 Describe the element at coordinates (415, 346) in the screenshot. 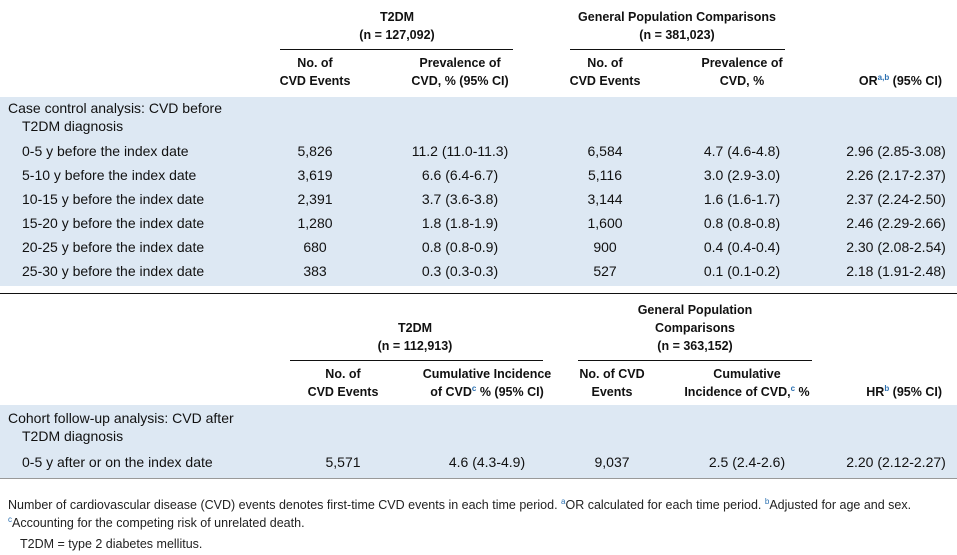

I see `group-header: (n = 112,913)` at that location.